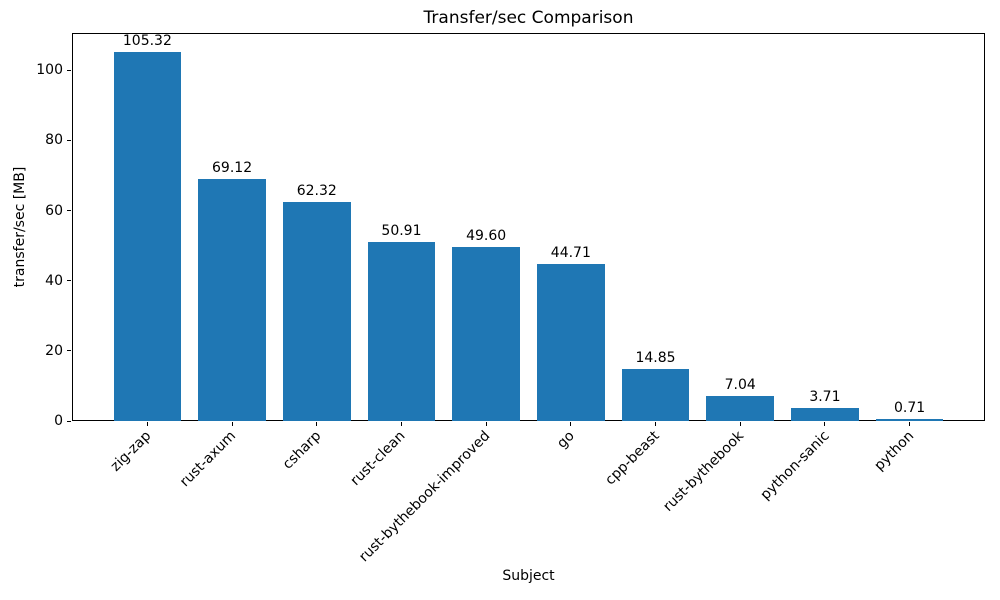  I want to click on x-tick-label: csharp, so click(302, 450).